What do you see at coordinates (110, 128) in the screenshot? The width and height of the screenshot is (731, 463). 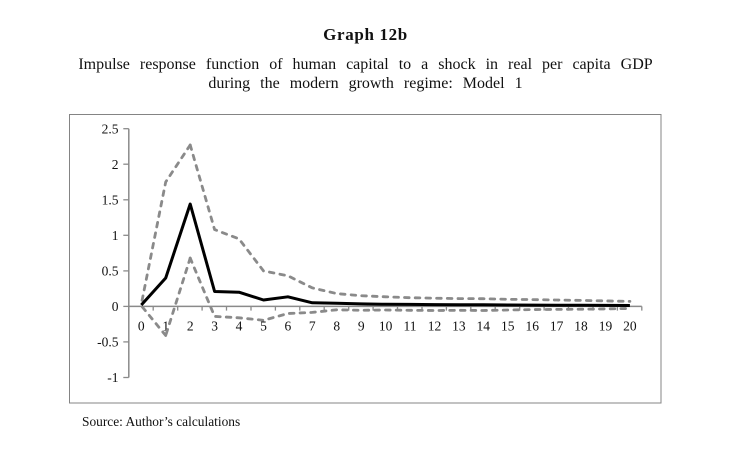 I see `svg-text: 2.5` at bounding box center [110, 128].